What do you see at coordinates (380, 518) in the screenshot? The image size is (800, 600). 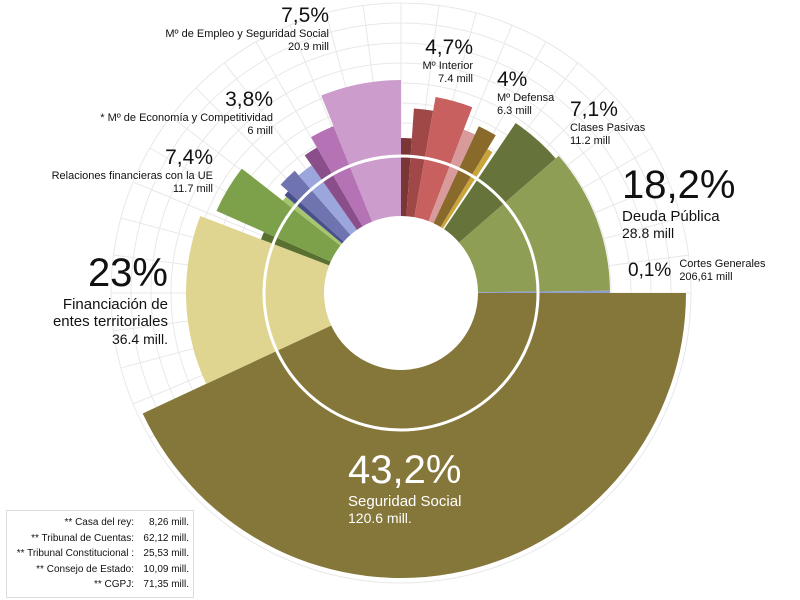 I see `amount: 120.6 mill.` at bounding box center [380, 518].